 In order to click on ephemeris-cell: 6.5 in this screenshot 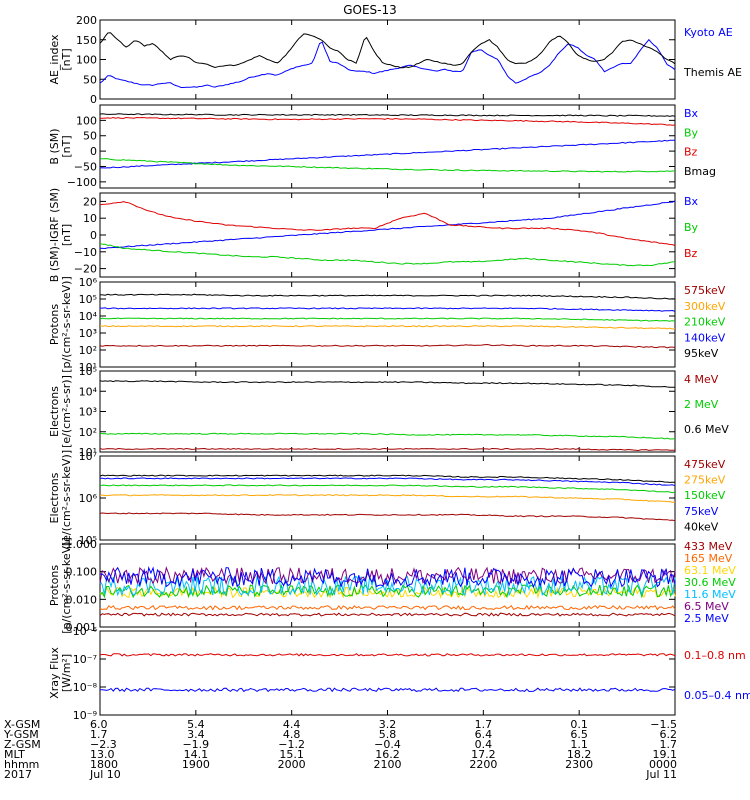, I will do `click(579, 734)`.